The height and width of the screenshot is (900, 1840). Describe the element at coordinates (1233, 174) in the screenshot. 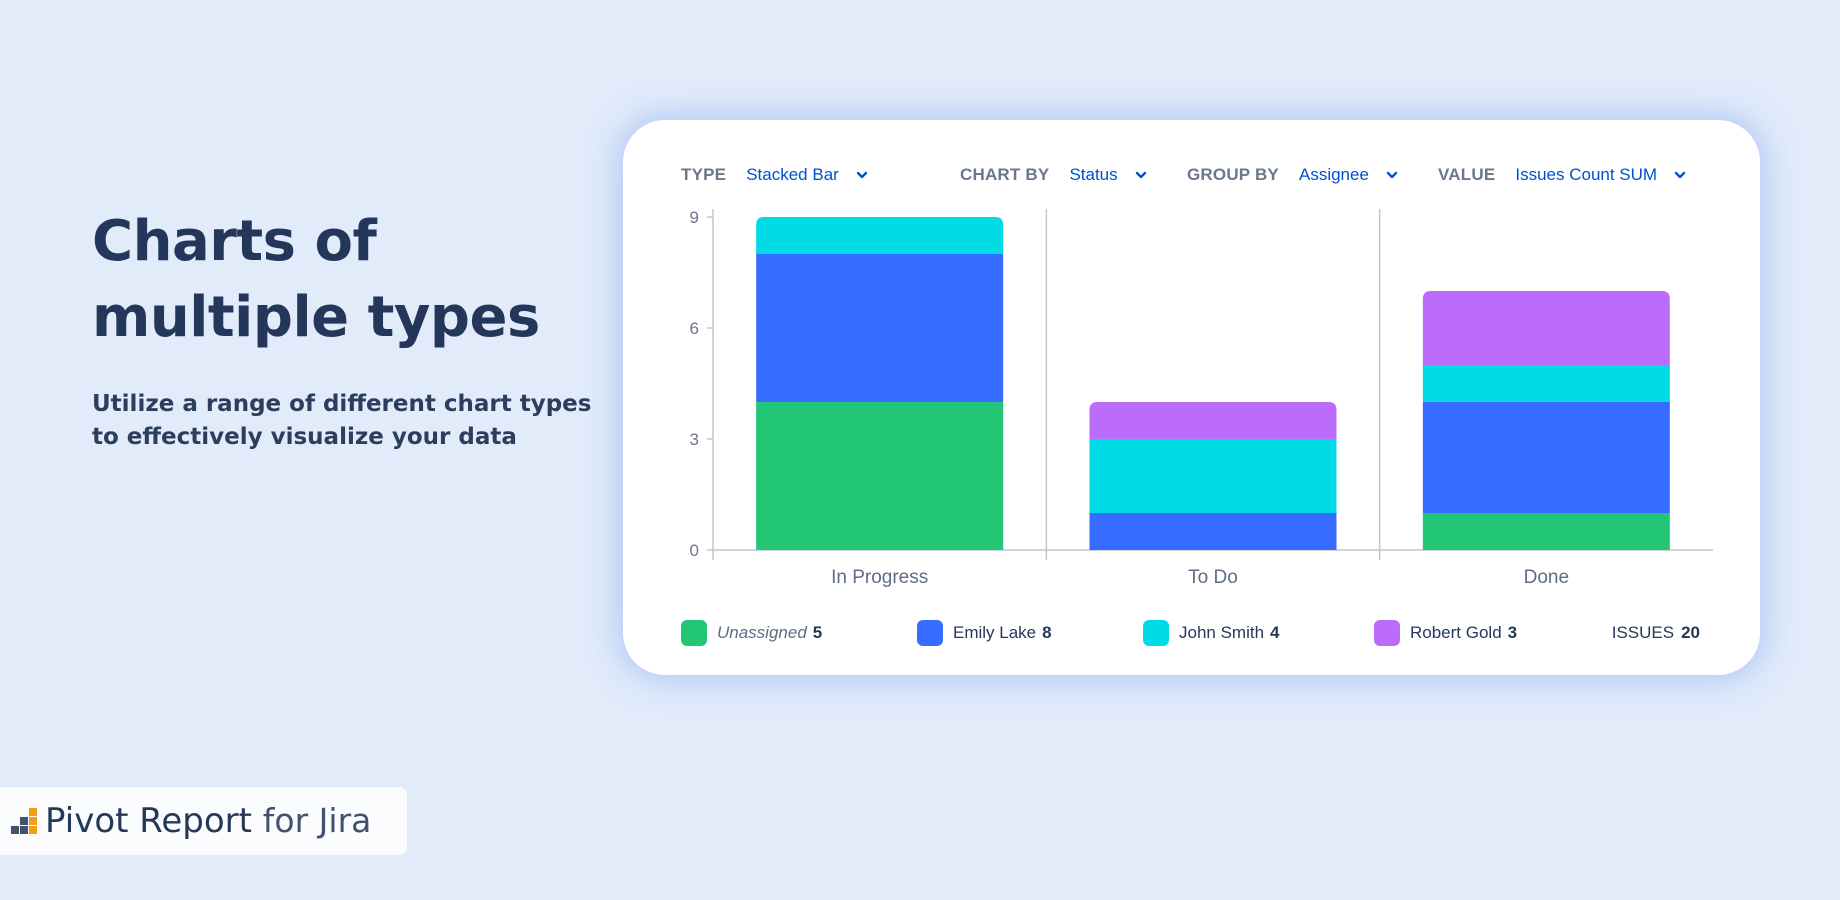

I see `group-by-label: GROUP BY` at that location.